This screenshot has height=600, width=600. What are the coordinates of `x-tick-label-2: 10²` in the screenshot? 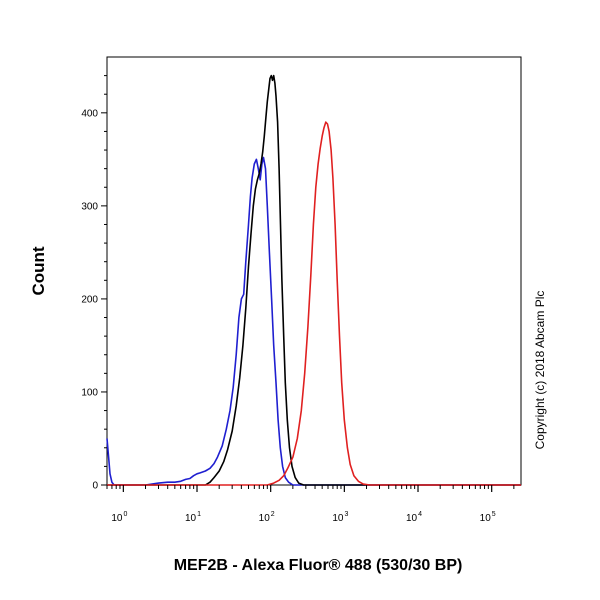 It's located at (267, 517).